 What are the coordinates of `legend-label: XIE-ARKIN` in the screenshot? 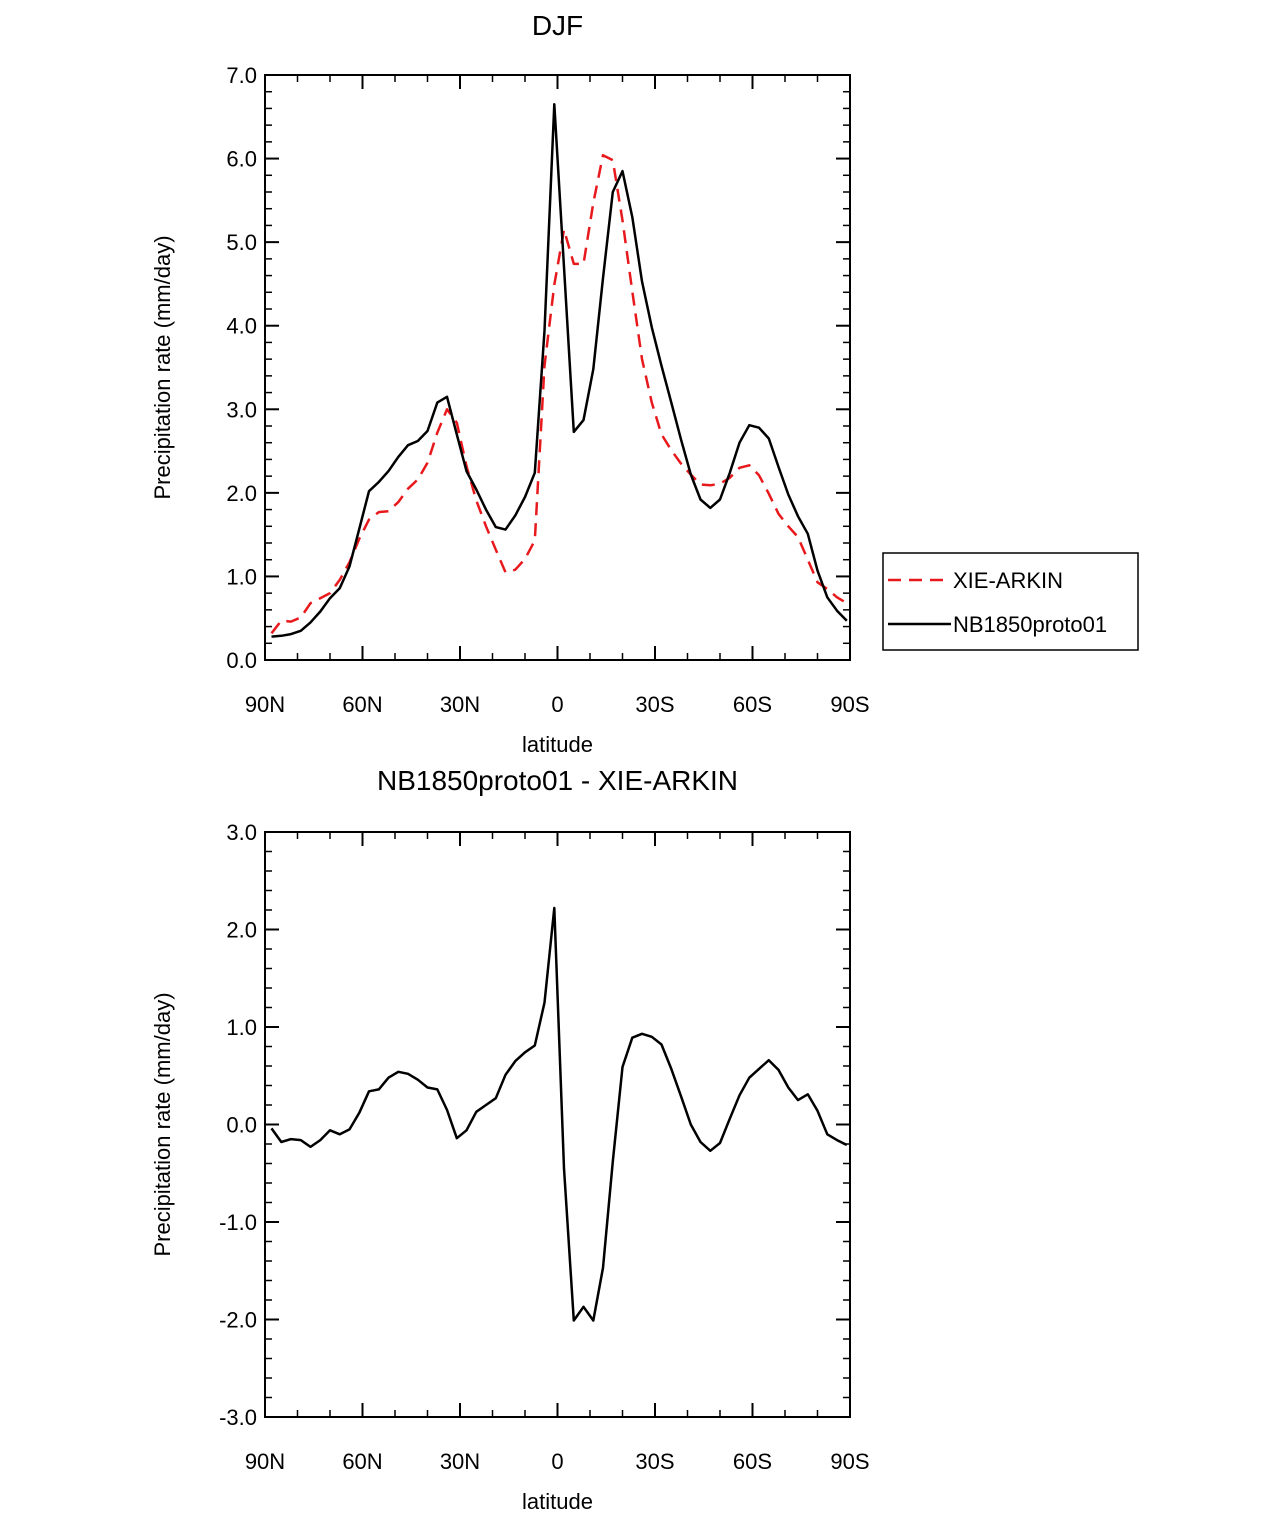 It's located at (1008, 580).